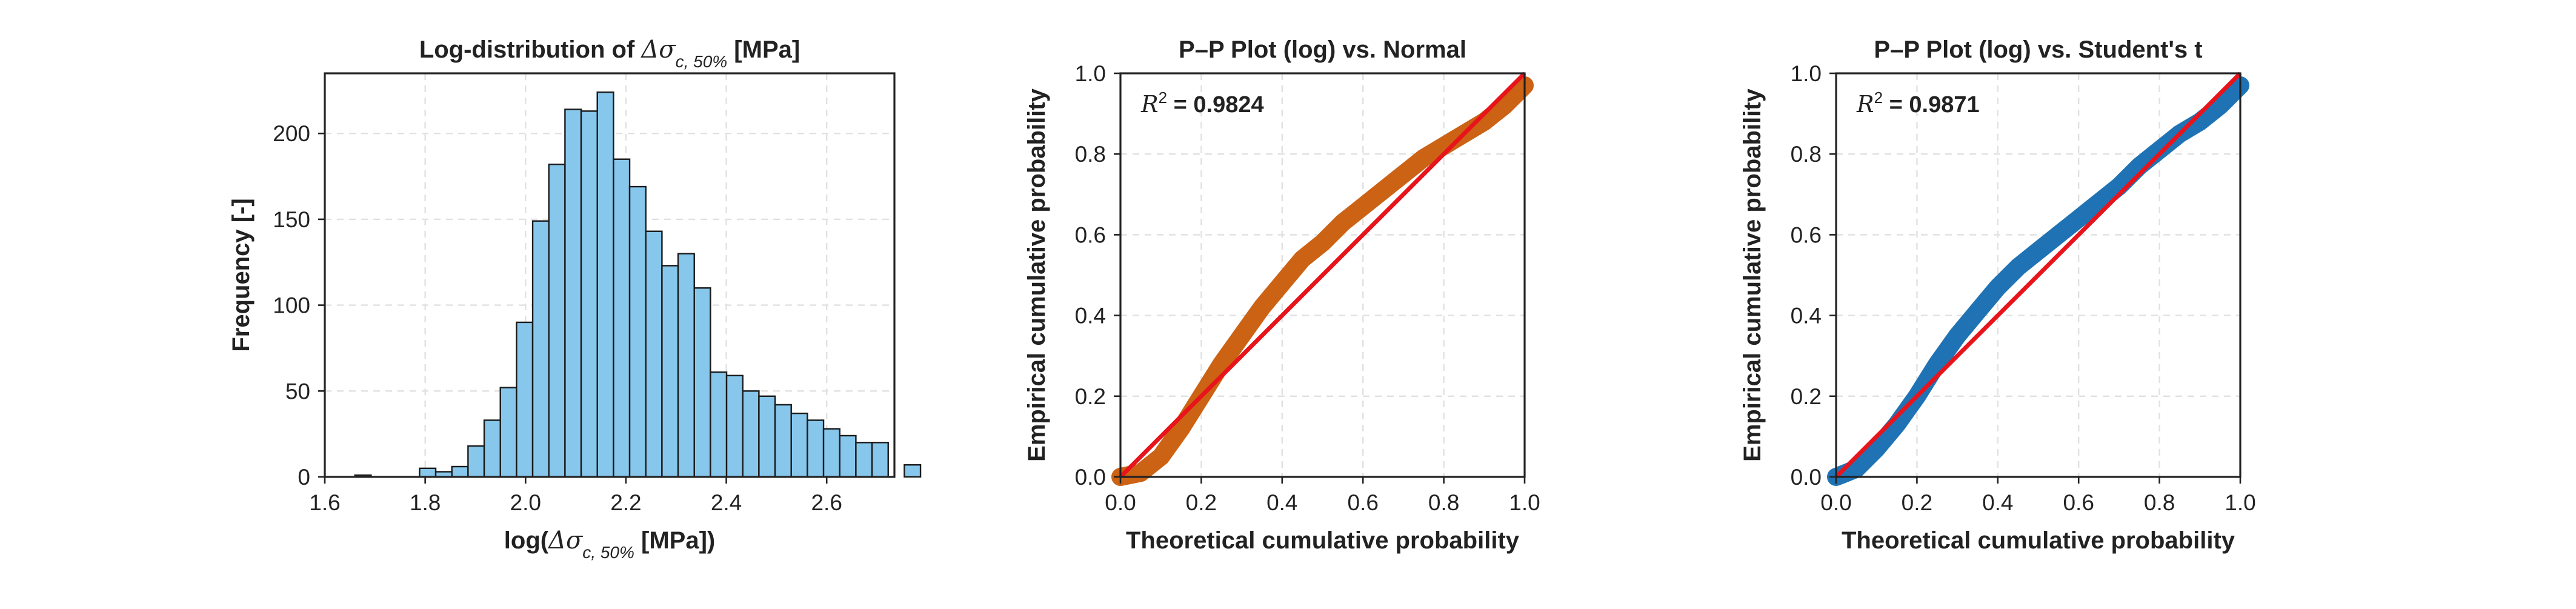  I want to click on title-text: Log-distribution of, so click(530, 50).